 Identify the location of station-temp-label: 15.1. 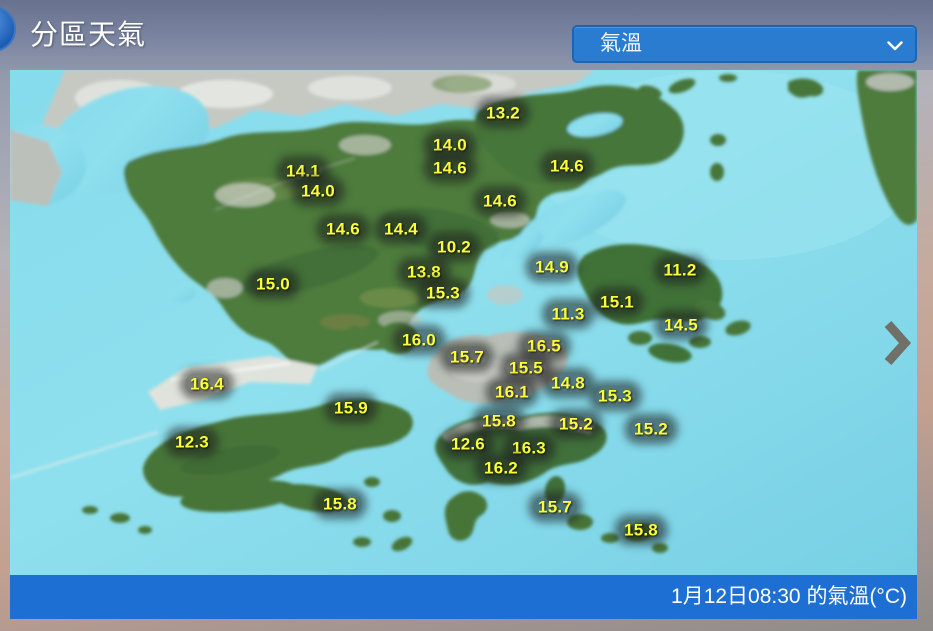
(617, 302).